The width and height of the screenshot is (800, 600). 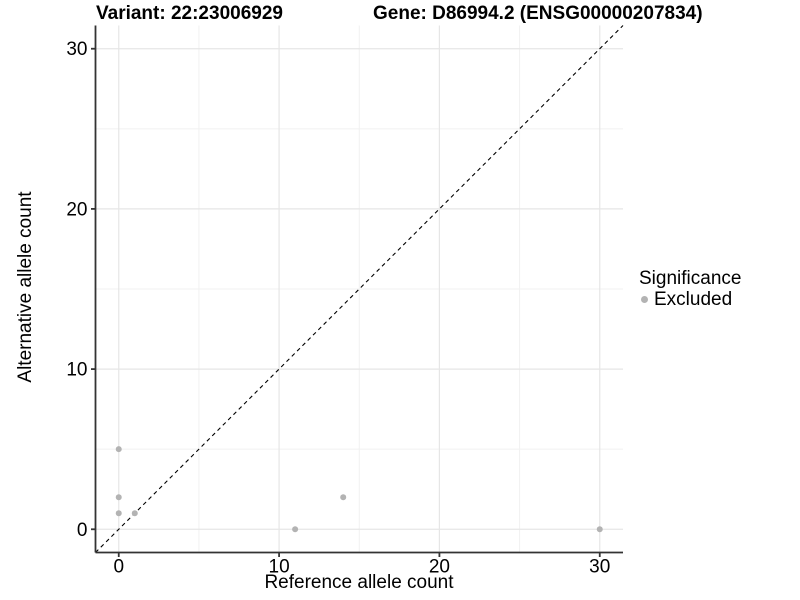 What do you see at coordinates (693, 299) in the screenshot?
I see `legend-item-label: Excluded` at bounding box center [693, 299].